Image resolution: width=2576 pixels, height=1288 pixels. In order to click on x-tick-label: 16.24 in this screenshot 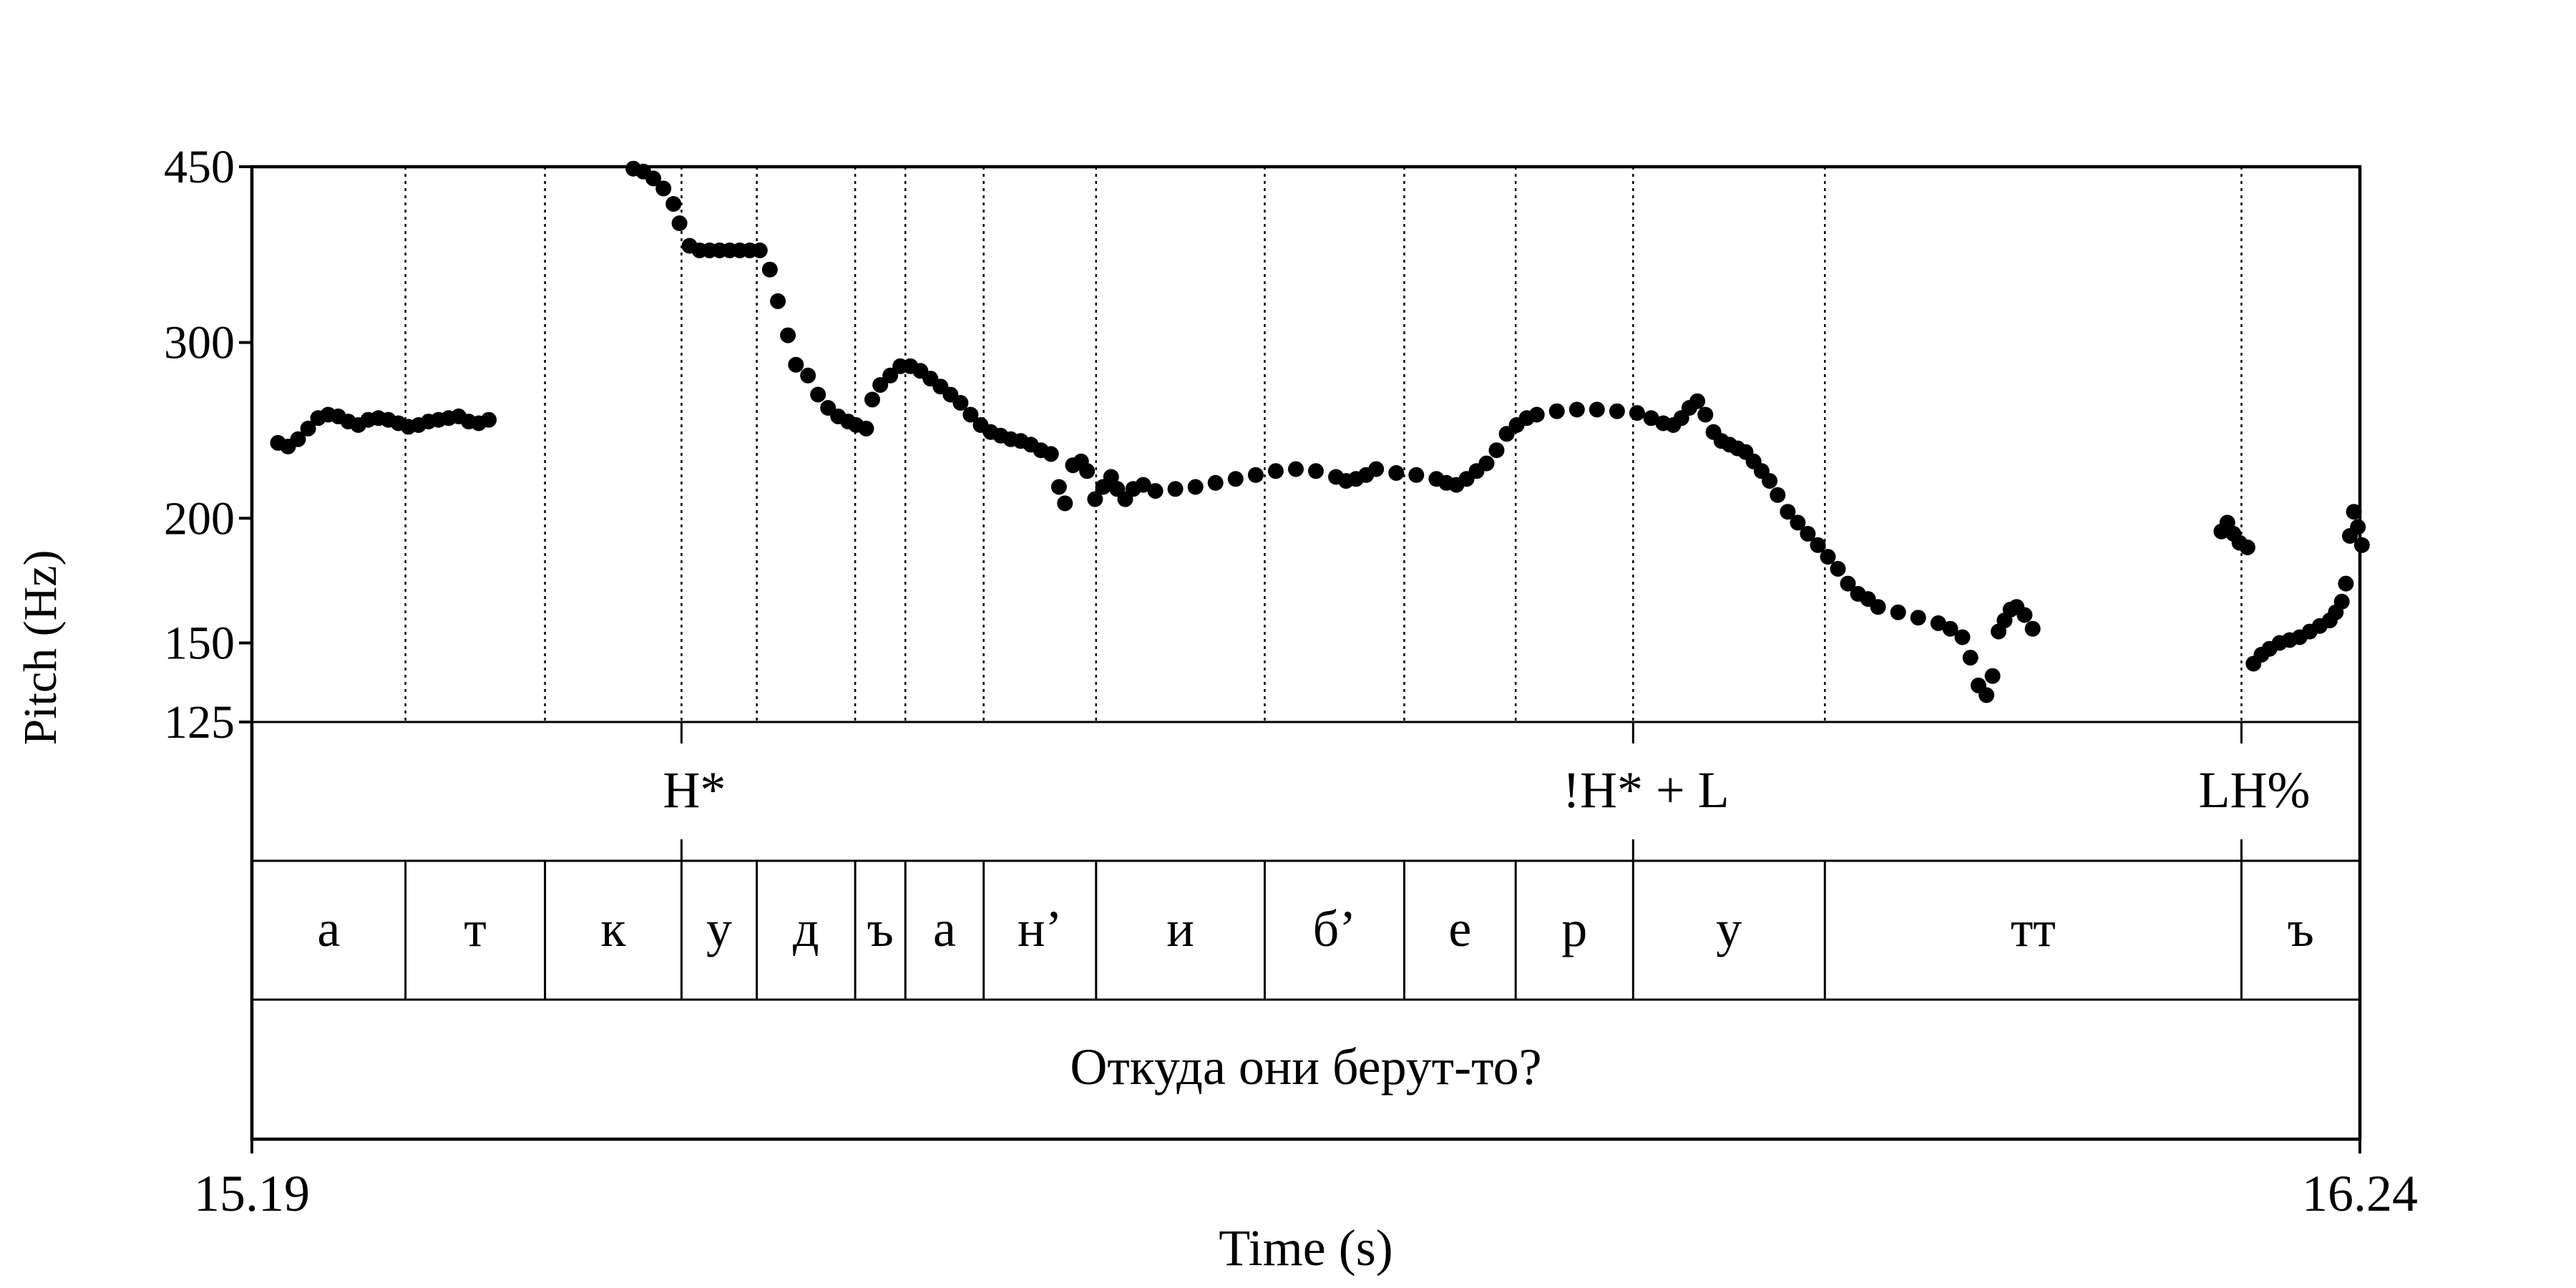, I will do `click(2360, 1193)`.